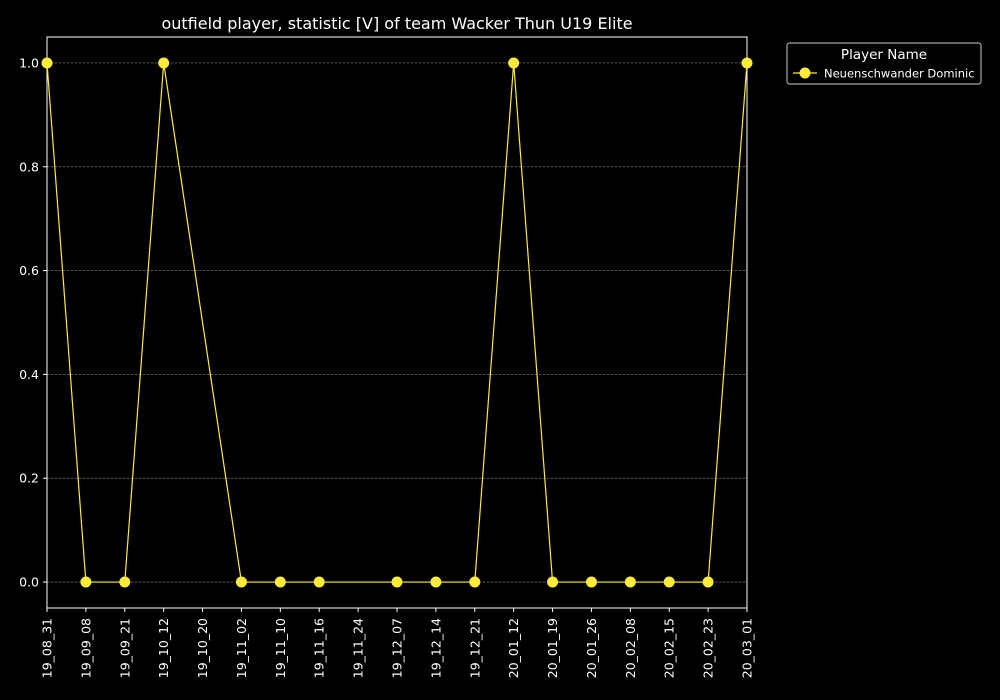 The height and width of the screenshot is (700, 1000). I want to click on x-tick-label: 19_10_12, so click(163, 648).